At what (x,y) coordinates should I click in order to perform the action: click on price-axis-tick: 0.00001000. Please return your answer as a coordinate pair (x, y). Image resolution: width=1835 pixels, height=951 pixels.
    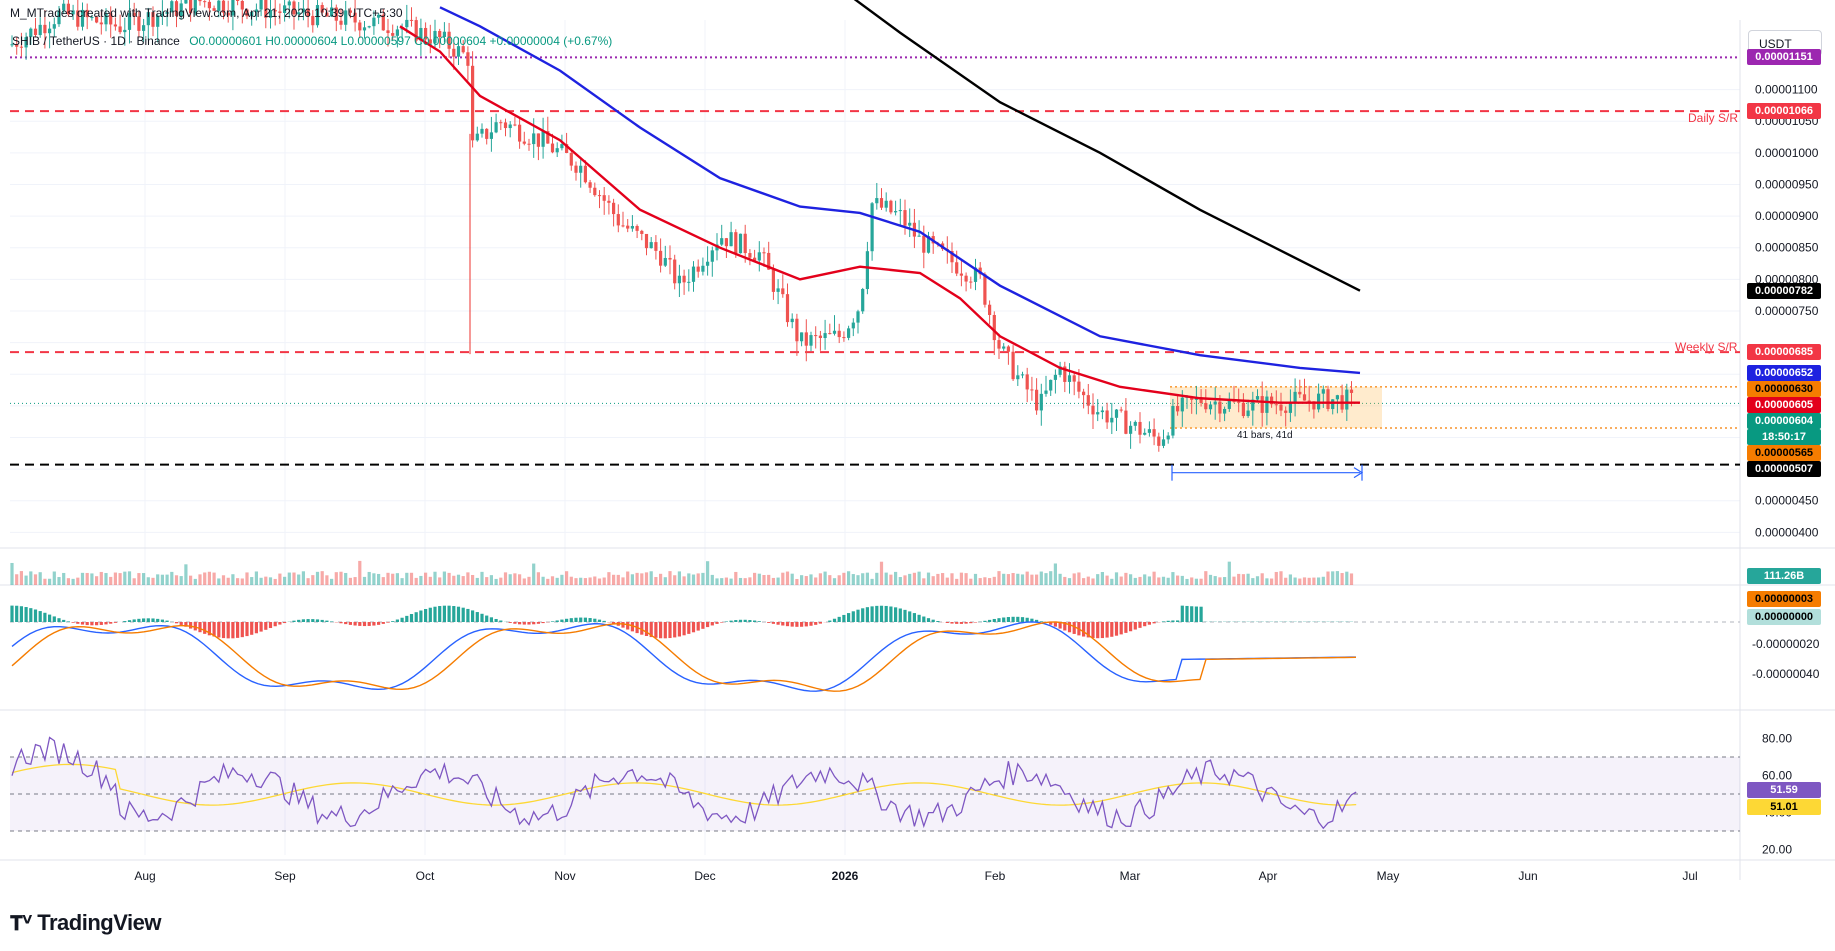
    Looking at the image, I should click on (1787, 153).